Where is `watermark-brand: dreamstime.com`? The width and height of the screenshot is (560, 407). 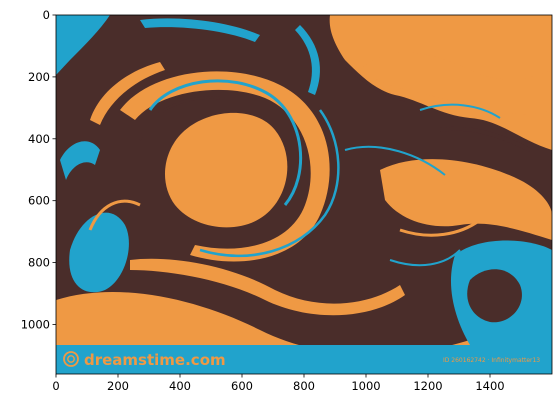
watermark-brand: dreamstime.com is located at coordinates (155, 360).